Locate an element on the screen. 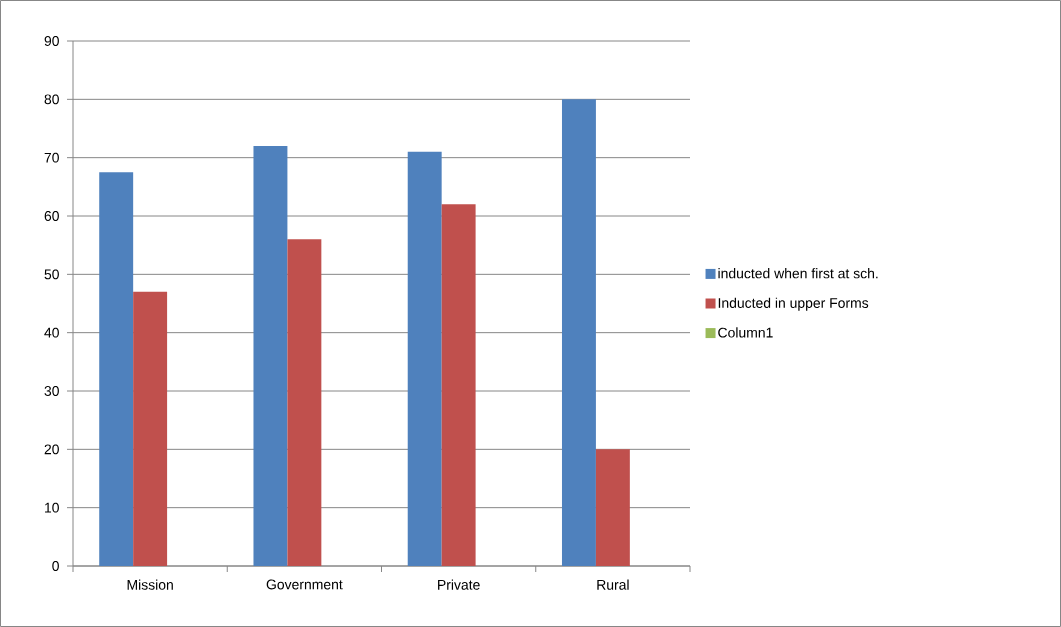  y-tick-label: 20 is located at coordinates (51, 449).